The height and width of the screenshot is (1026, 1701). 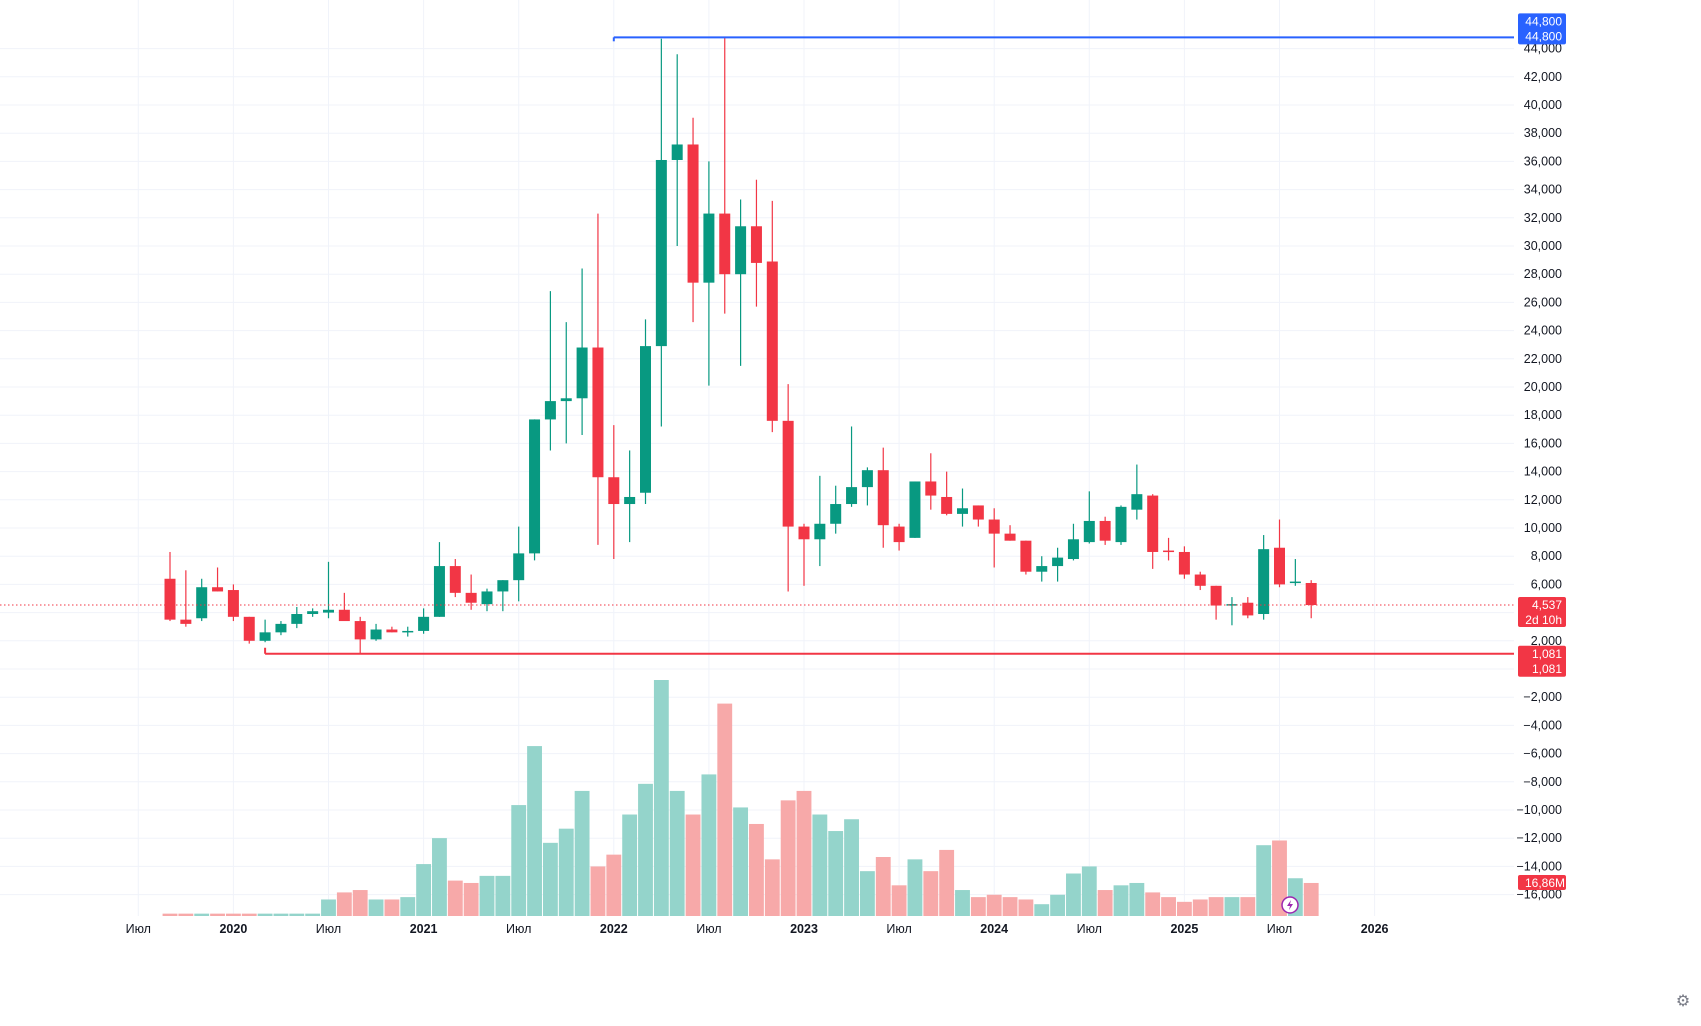 I want to click on price-tick-label: 2,000, so click(x=1546, y=641).